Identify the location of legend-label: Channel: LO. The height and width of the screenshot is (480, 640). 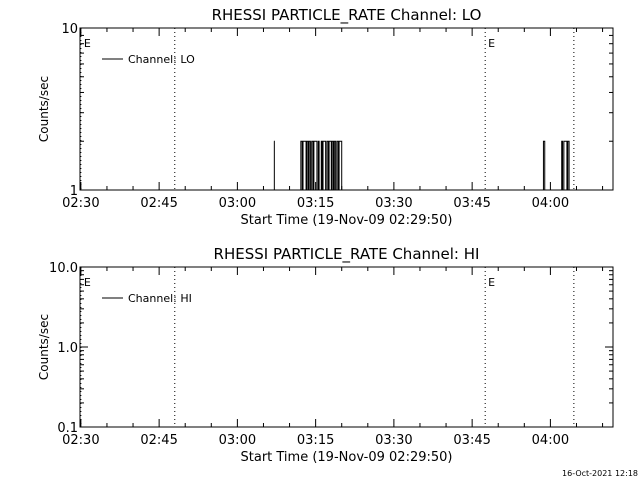
(161, 59).